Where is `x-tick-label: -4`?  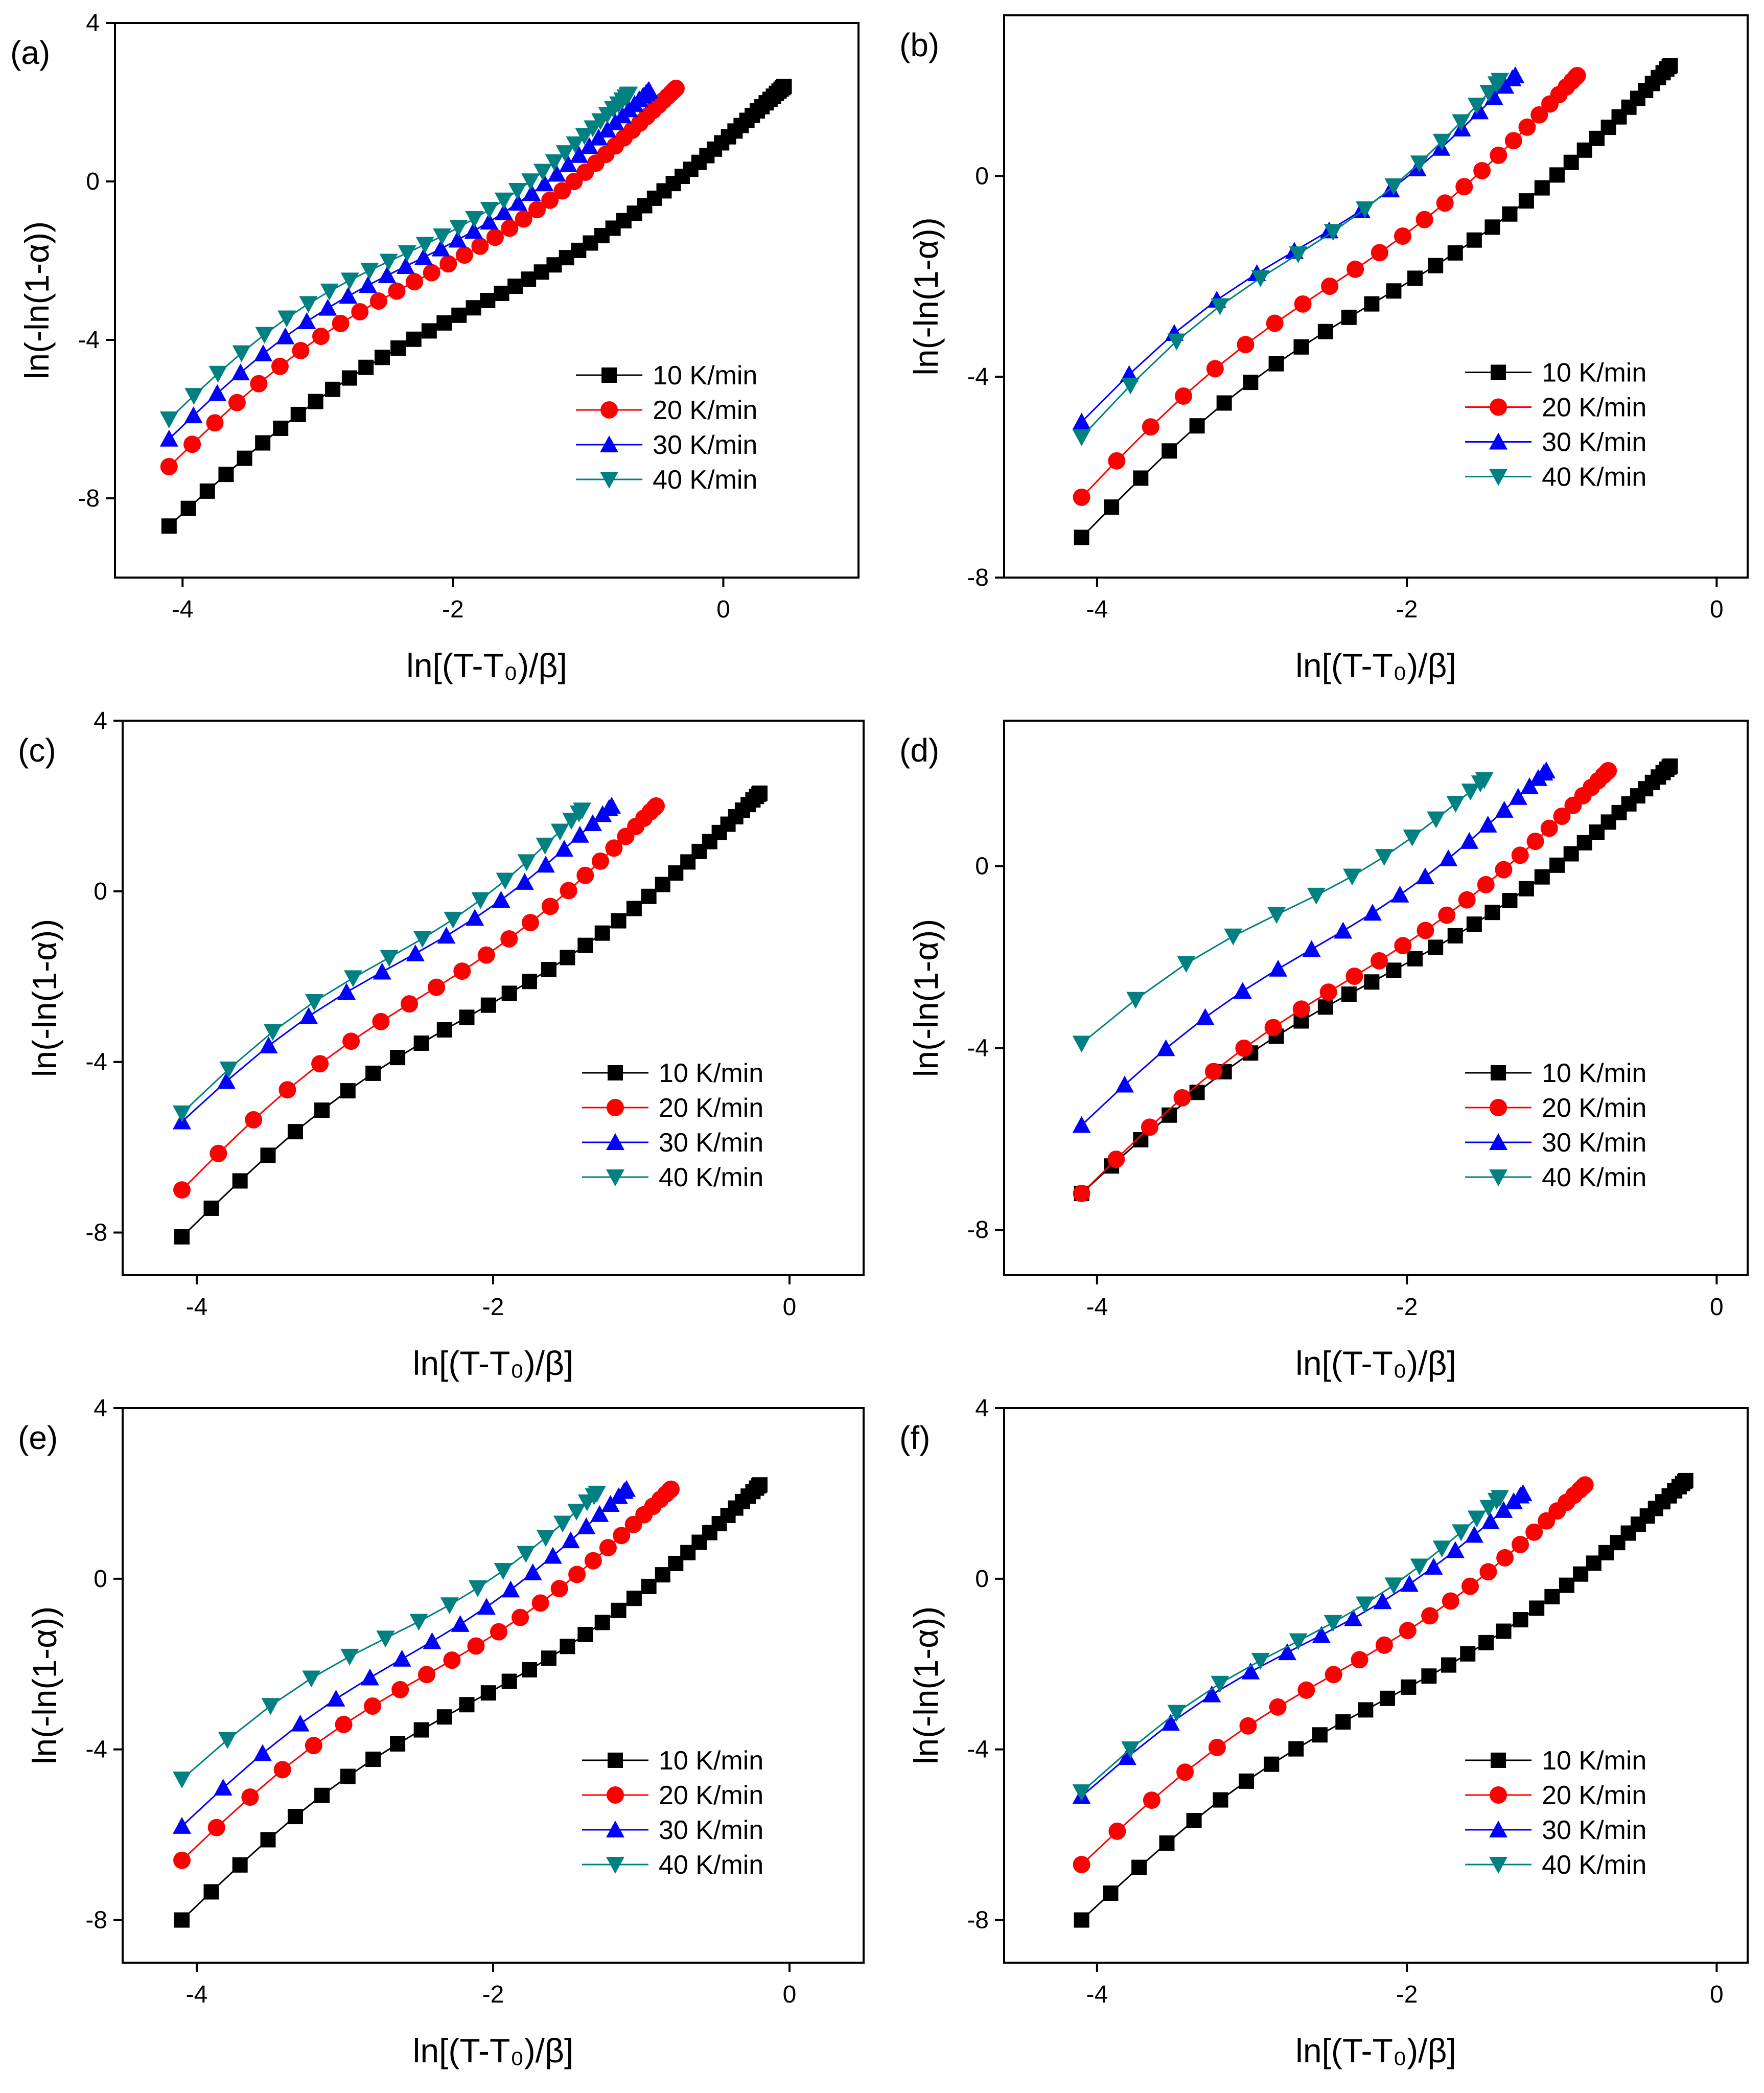
x-tick-label: -4 is located at coordinates (183, 609).